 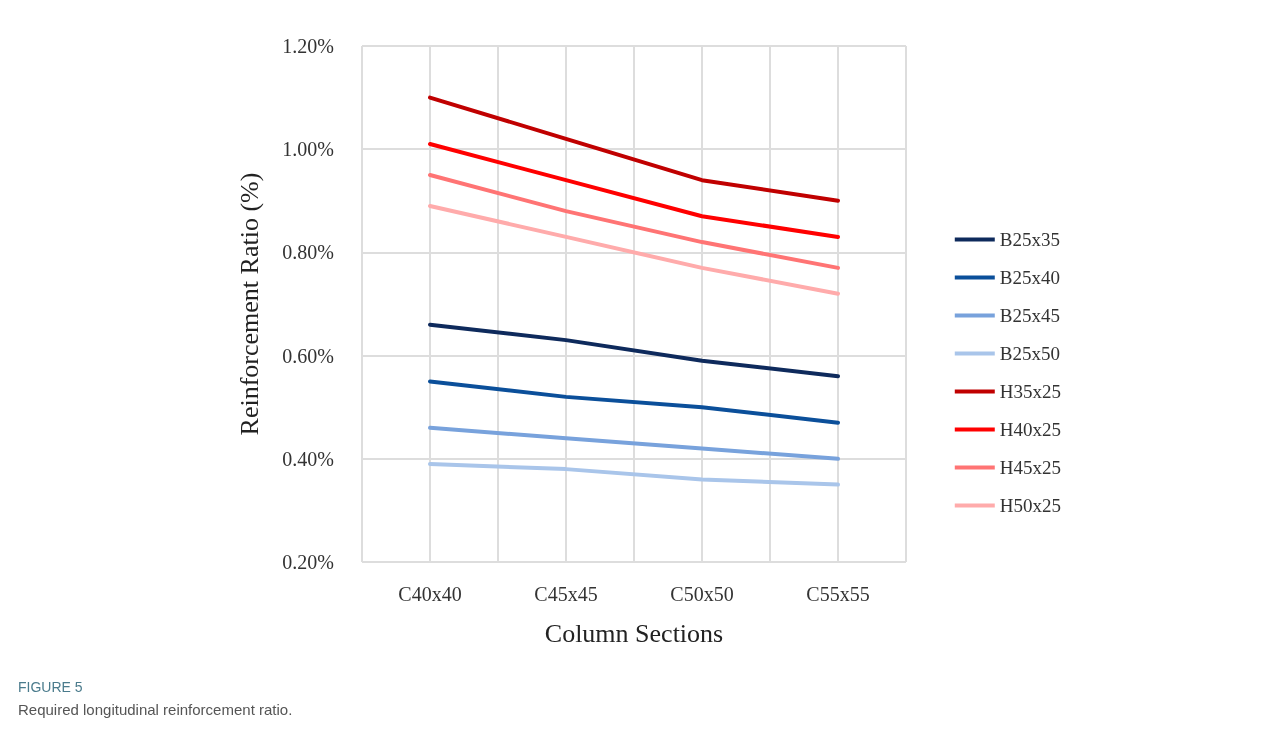 What do you see at coordinates (1030, 505) in the screenshot?
I see `legend-label: H50x25` at bounding box center [1030, 505].